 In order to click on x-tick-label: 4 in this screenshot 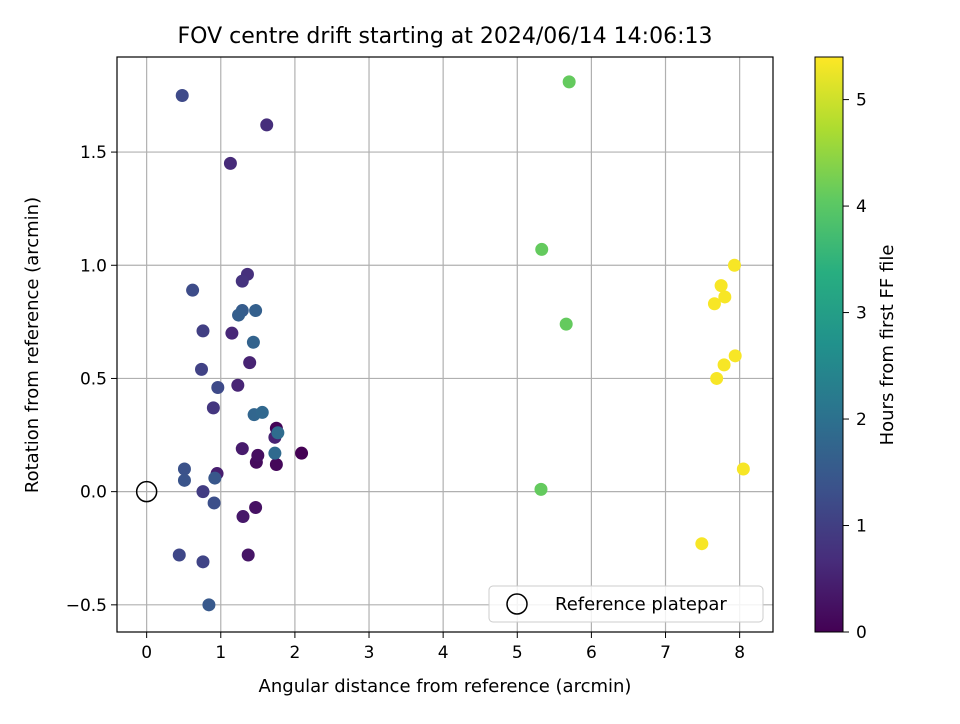, I will do `click(443, 653)`.